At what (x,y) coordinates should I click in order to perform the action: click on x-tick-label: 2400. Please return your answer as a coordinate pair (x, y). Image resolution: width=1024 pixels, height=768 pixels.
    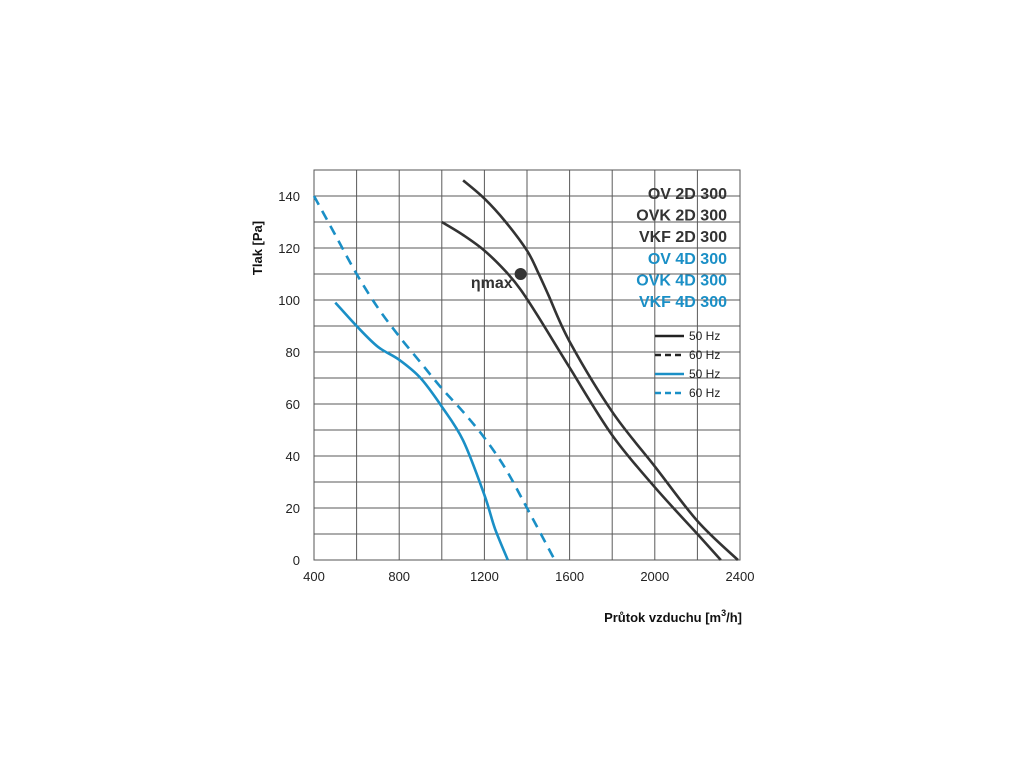
    Looking at the image, I should click on (740, 576).